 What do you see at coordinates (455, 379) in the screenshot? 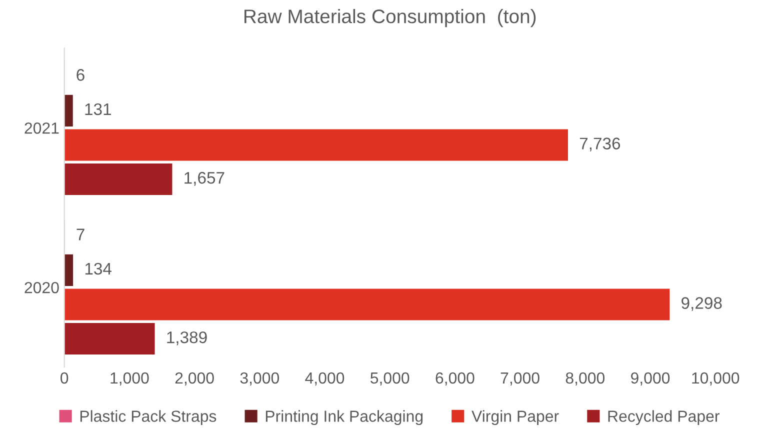
I see `x-tick-label: 6,000` at bounding box center [455, 379].